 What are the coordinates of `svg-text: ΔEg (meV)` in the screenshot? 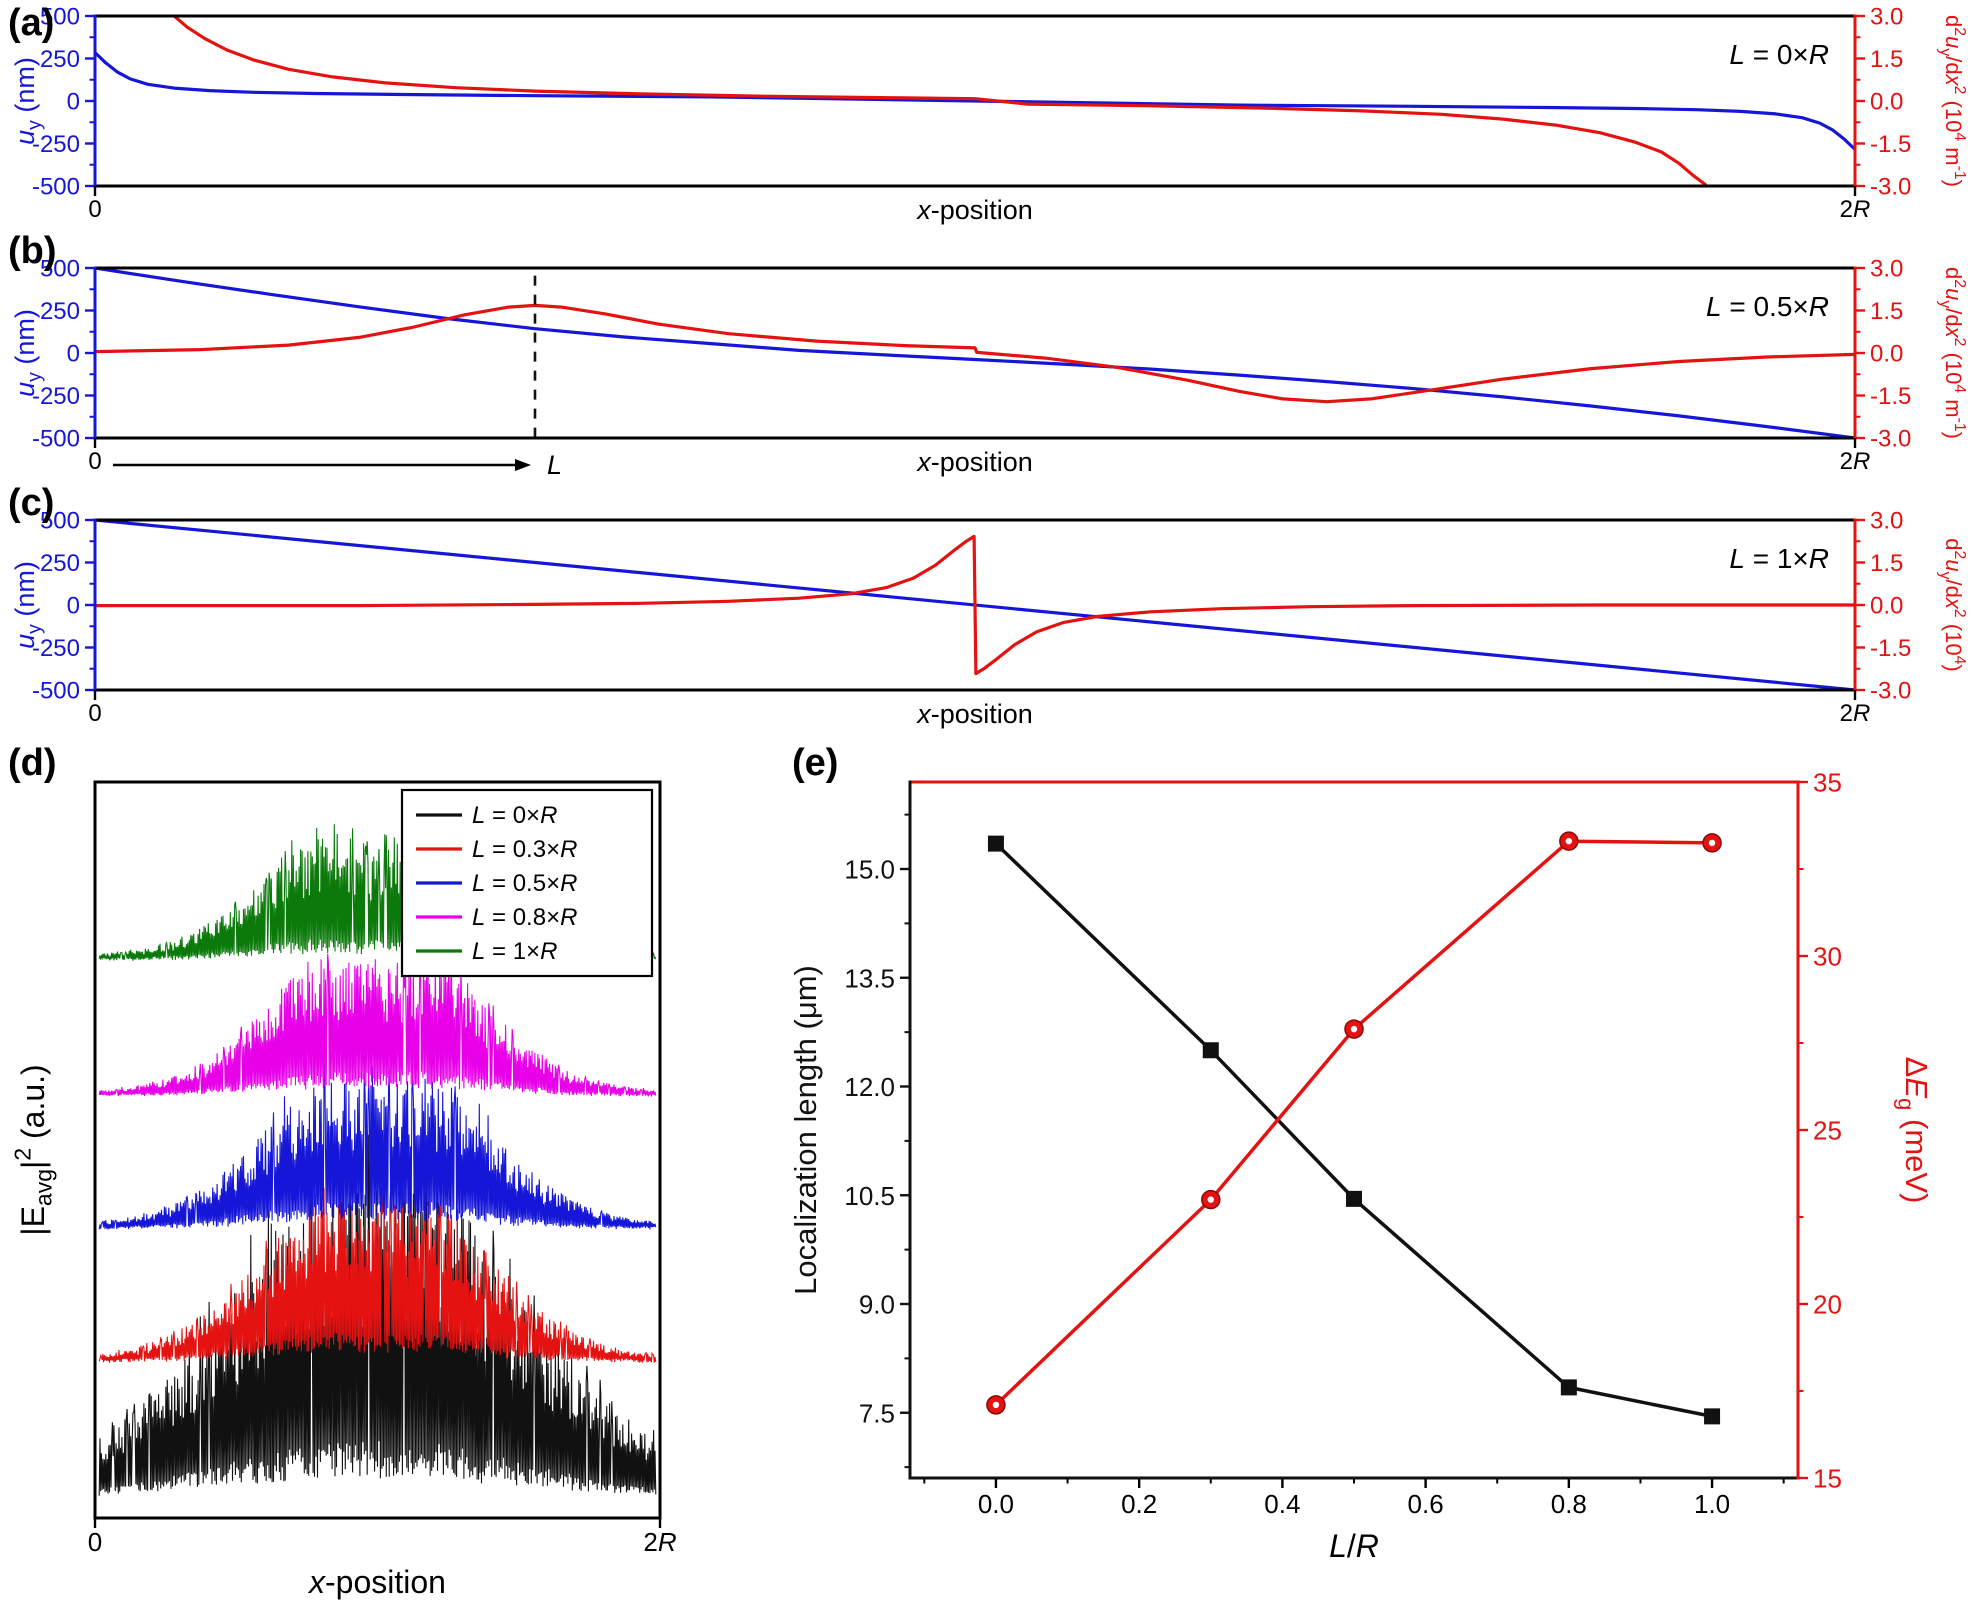 It's located at (1914, 1130).